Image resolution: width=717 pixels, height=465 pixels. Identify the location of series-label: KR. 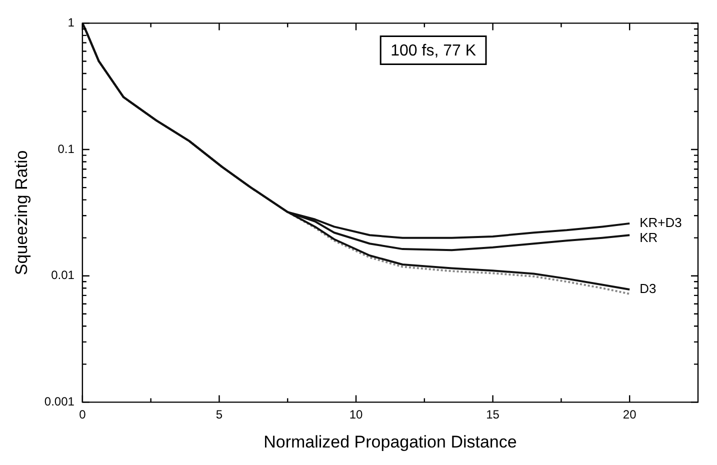
(649, 238).